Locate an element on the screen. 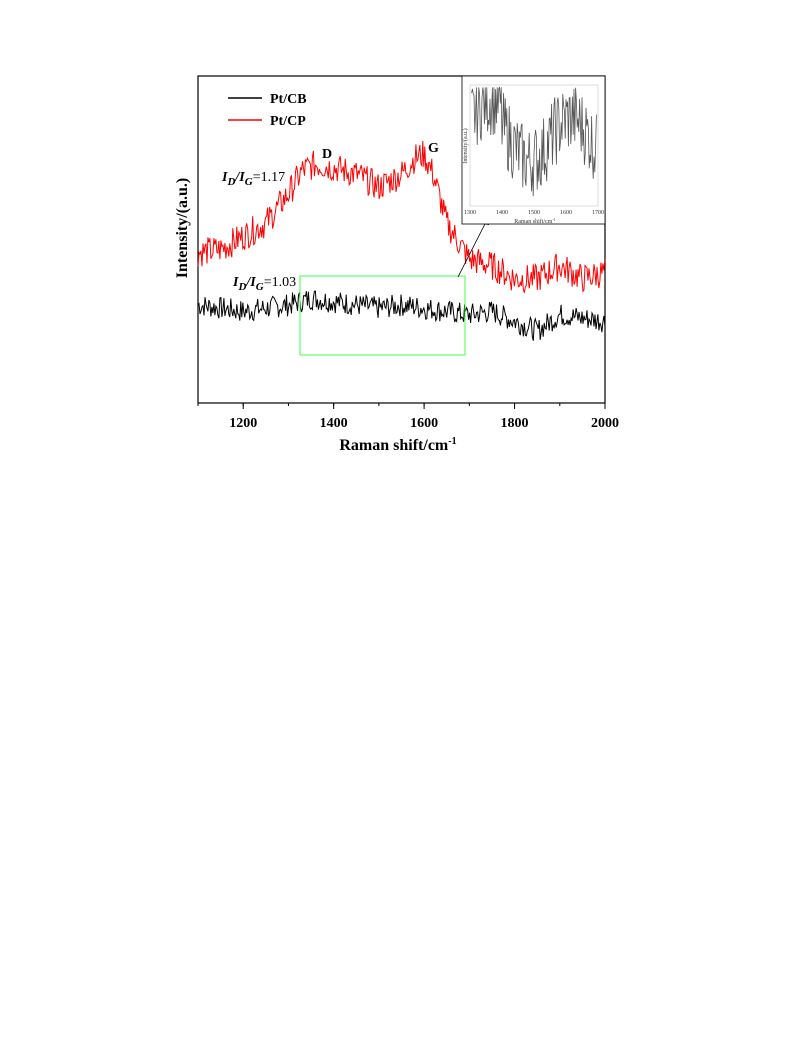 The image size is (793, 1062). inset-series-line is located at coordinates (534, 141).